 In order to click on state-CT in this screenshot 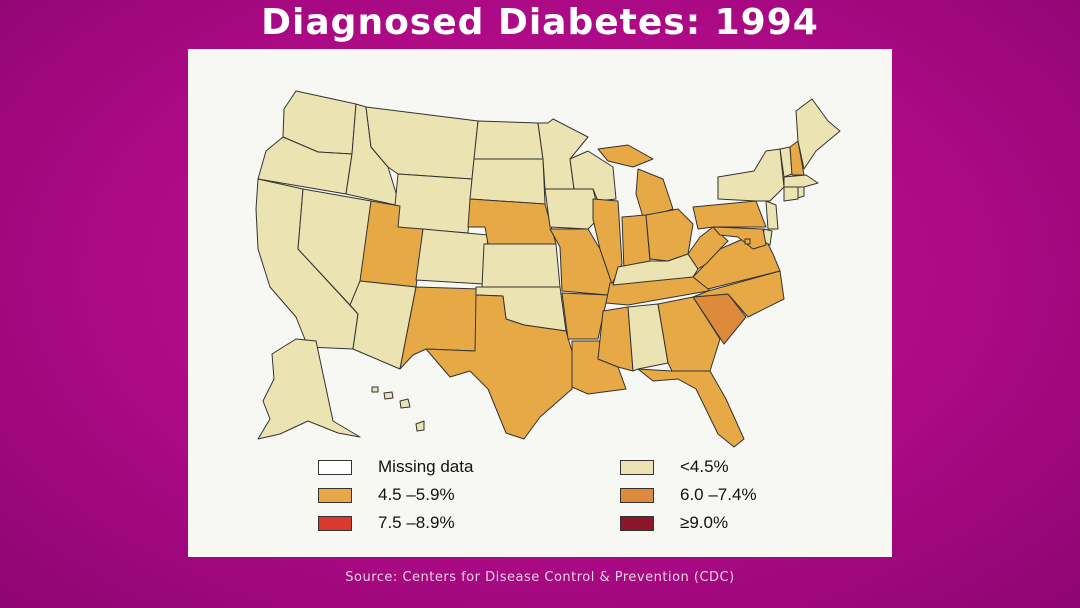, I will do `click(791, 194)`.